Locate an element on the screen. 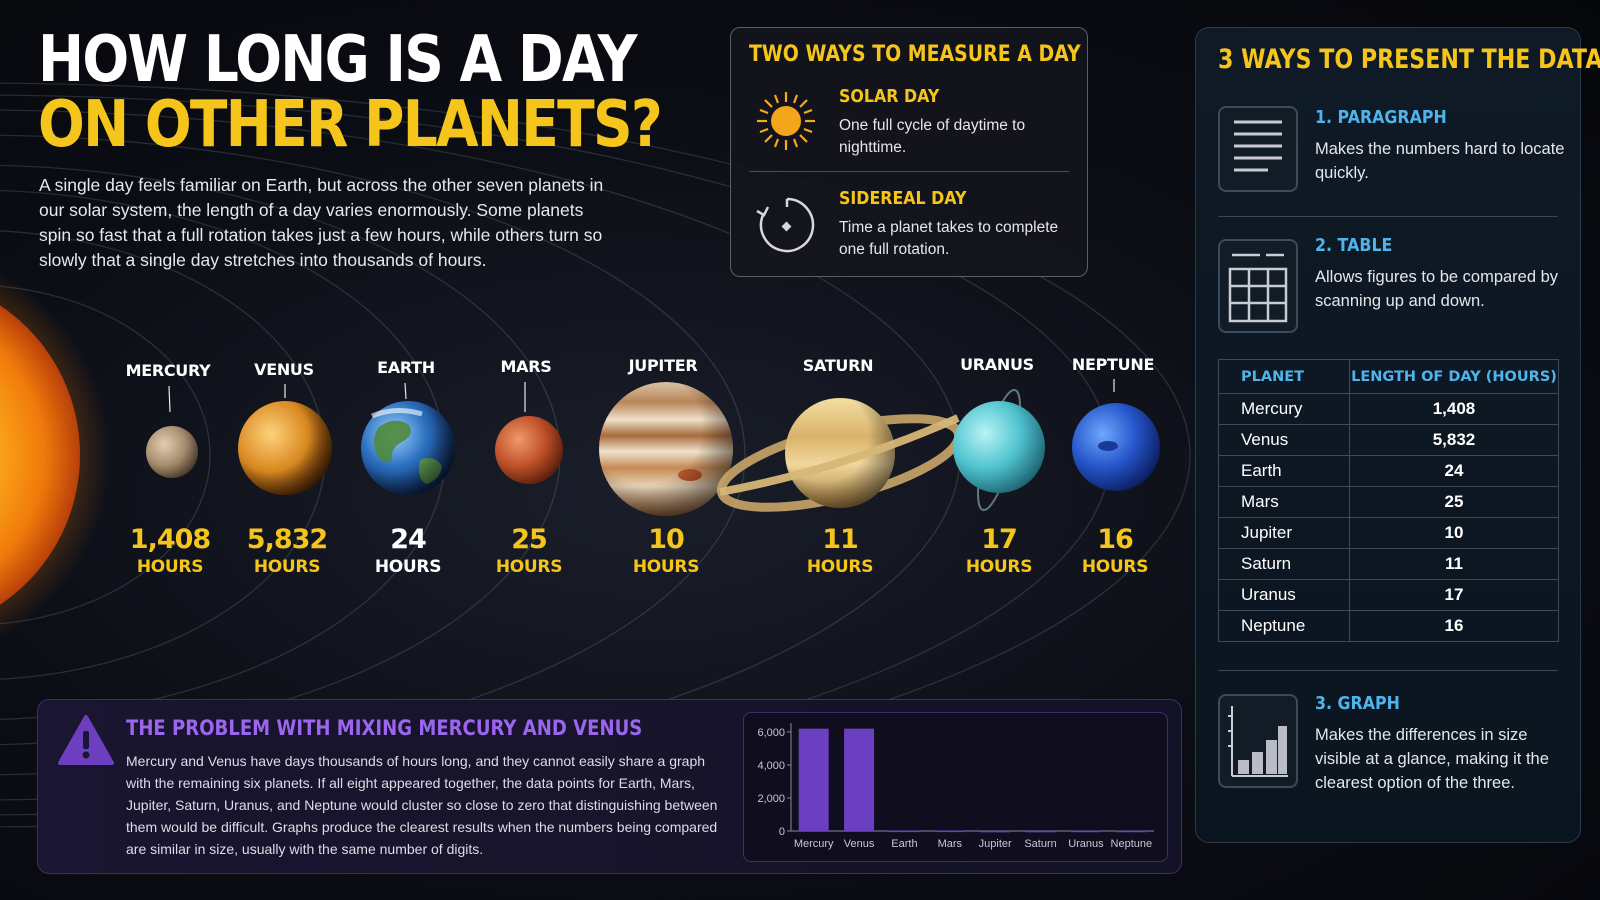 The image size is (1600, 900). value-number: 17 is located at coordinates (999, 539).